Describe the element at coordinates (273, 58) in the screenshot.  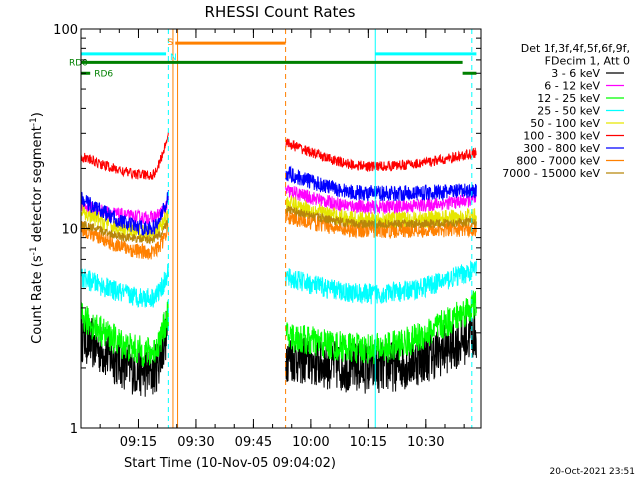
I see `state-bars: SN RD0 RD6` at that location.